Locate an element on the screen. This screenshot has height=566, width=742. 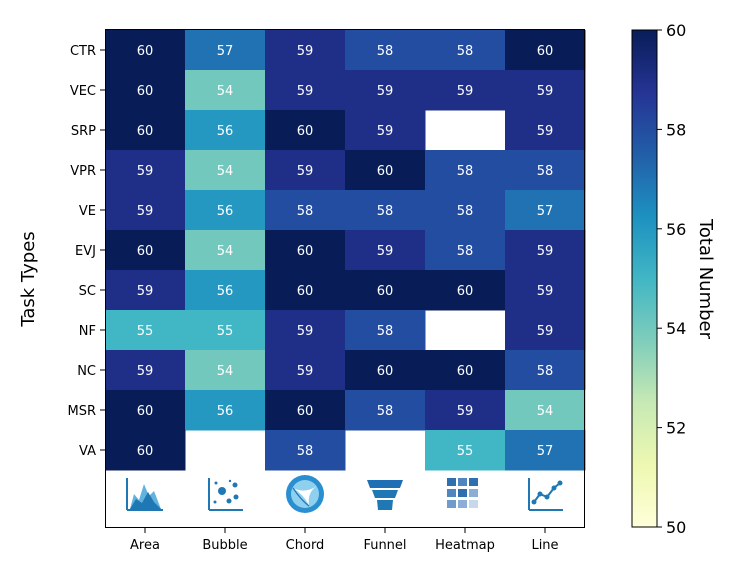
y-tick-label: NC is located at coordinates (86, 371).